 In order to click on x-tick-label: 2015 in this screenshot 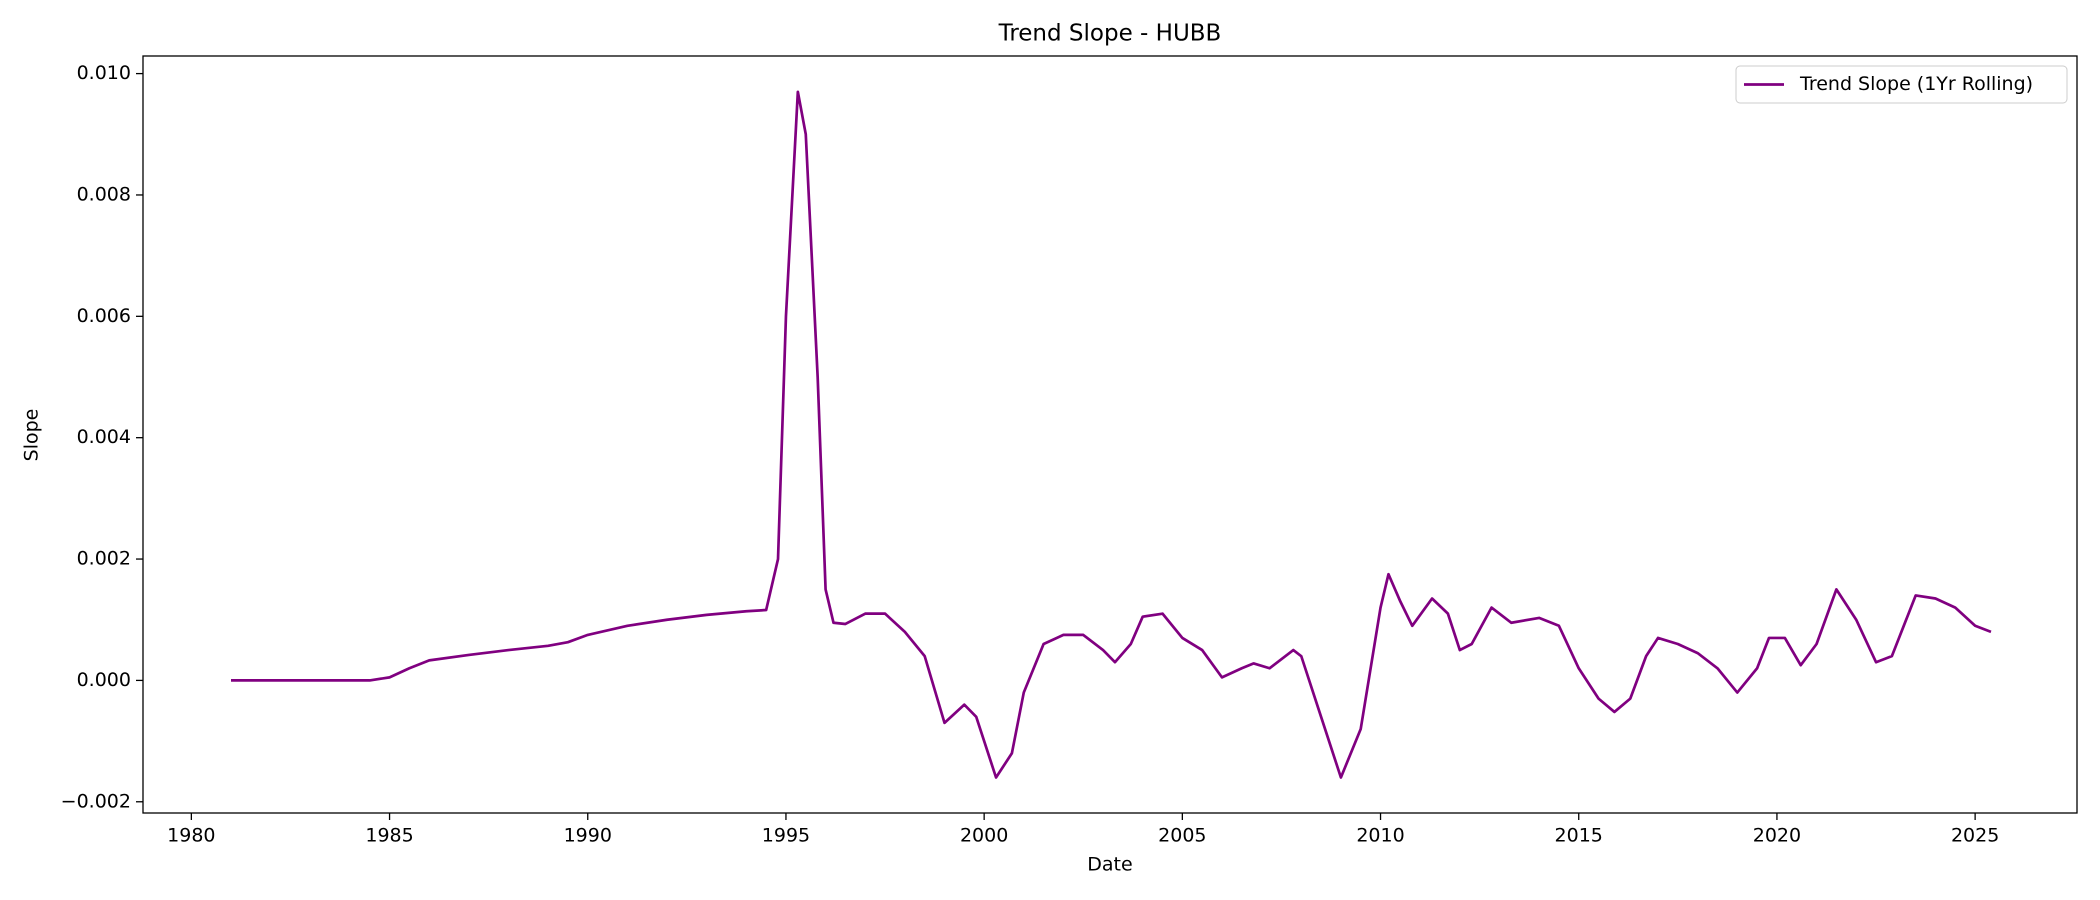, I will do `click(1579, 836)`.